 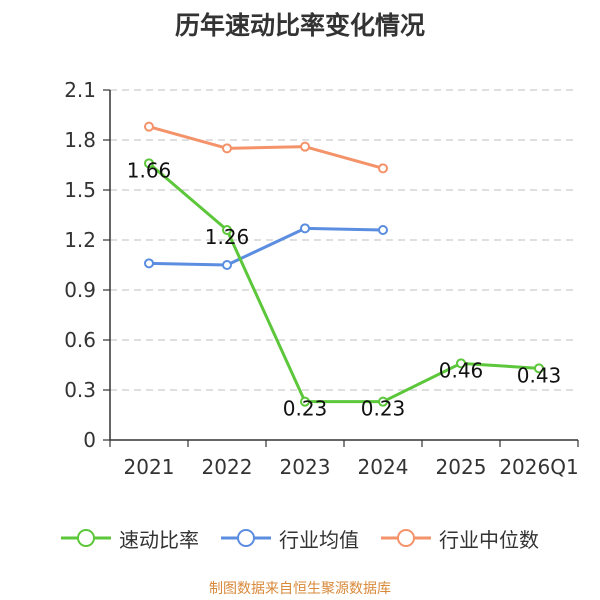 I want to click on legend-item: 行业均值, so click(x=290, y=538).